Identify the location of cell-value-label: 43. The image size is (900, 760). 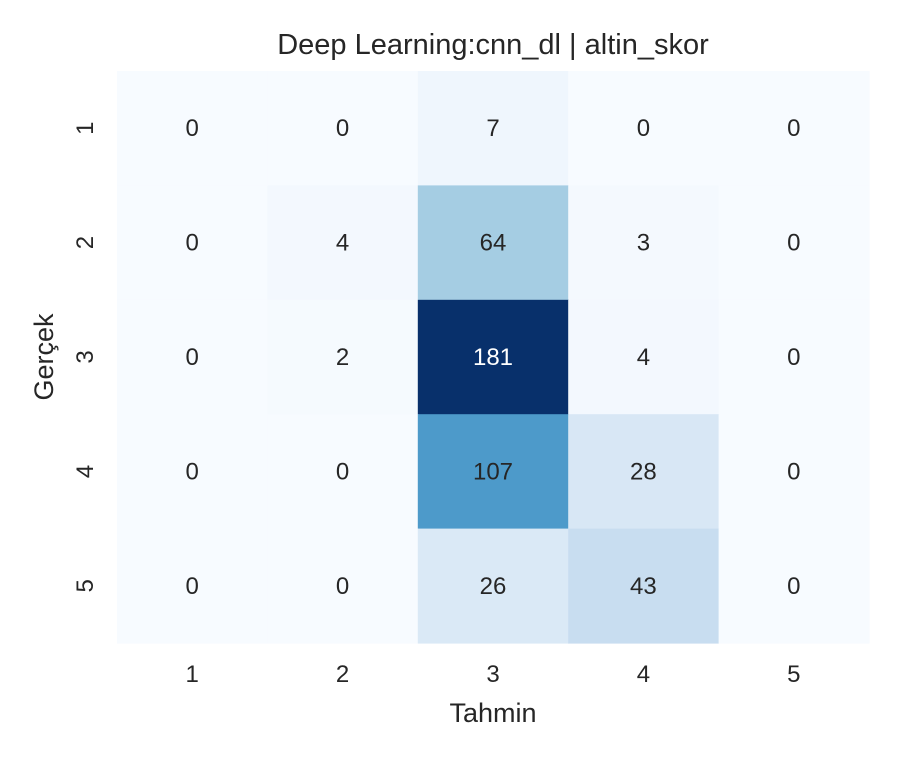
(643, 586).